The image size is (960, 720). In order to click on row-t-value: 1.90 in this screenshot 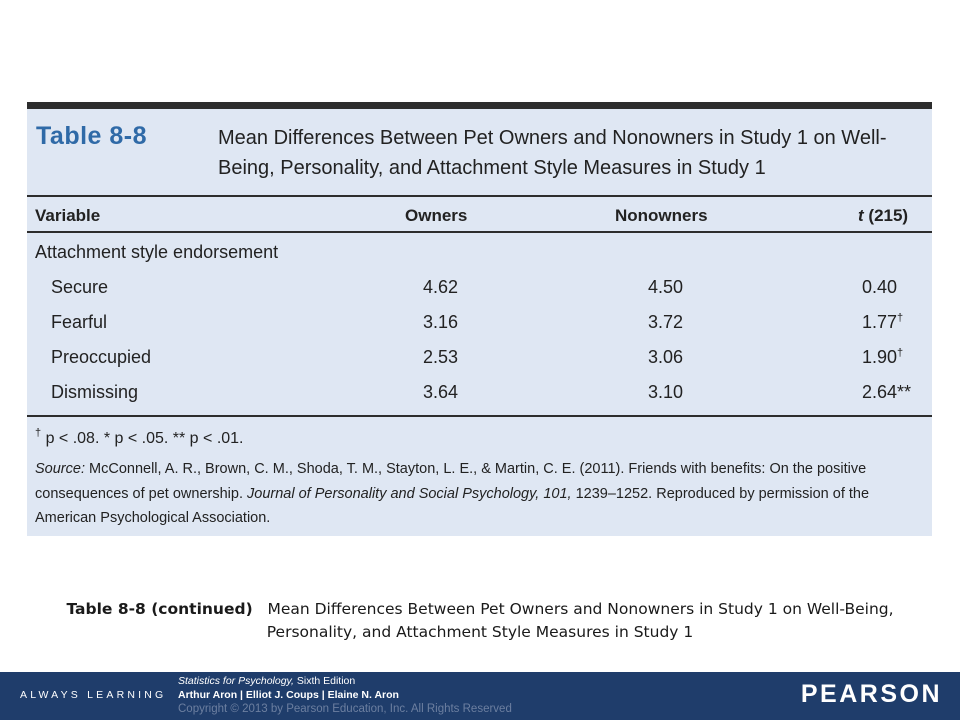, I will do `click(880, 357)`.